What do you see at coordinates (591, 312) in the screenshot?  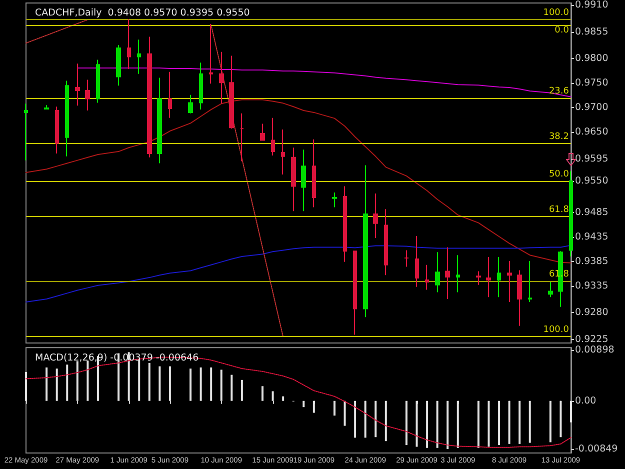 I see `y-tick-label: 0.9280` at bounding box center [591, 312].